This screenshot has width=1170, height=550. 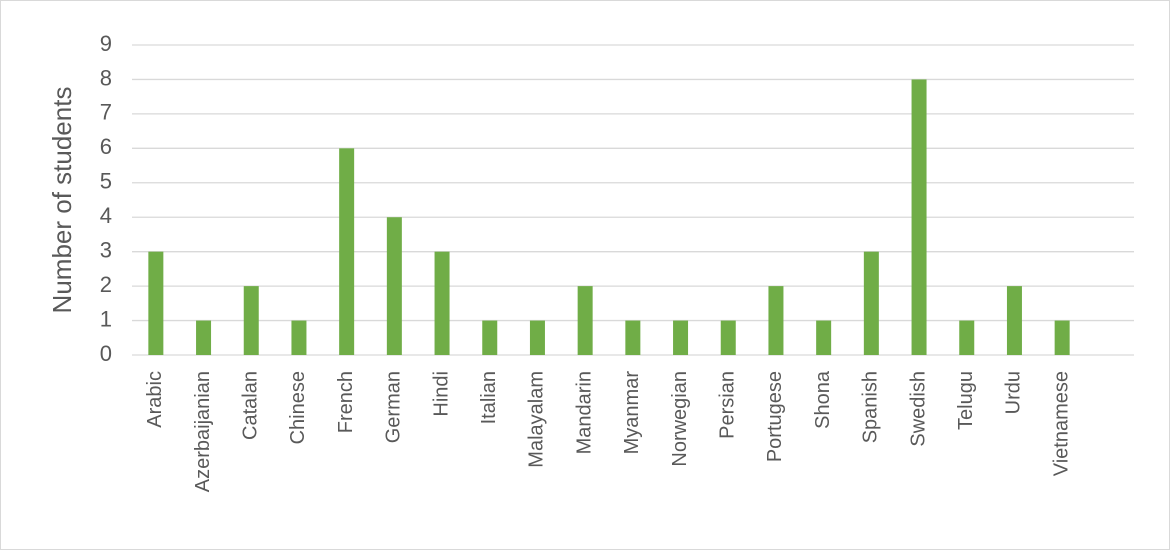 What do you see at coordinates (203, 431) in the screenshot?
I see `x-tick-label: Azerbaijanian` at bounding box center [203, 431].